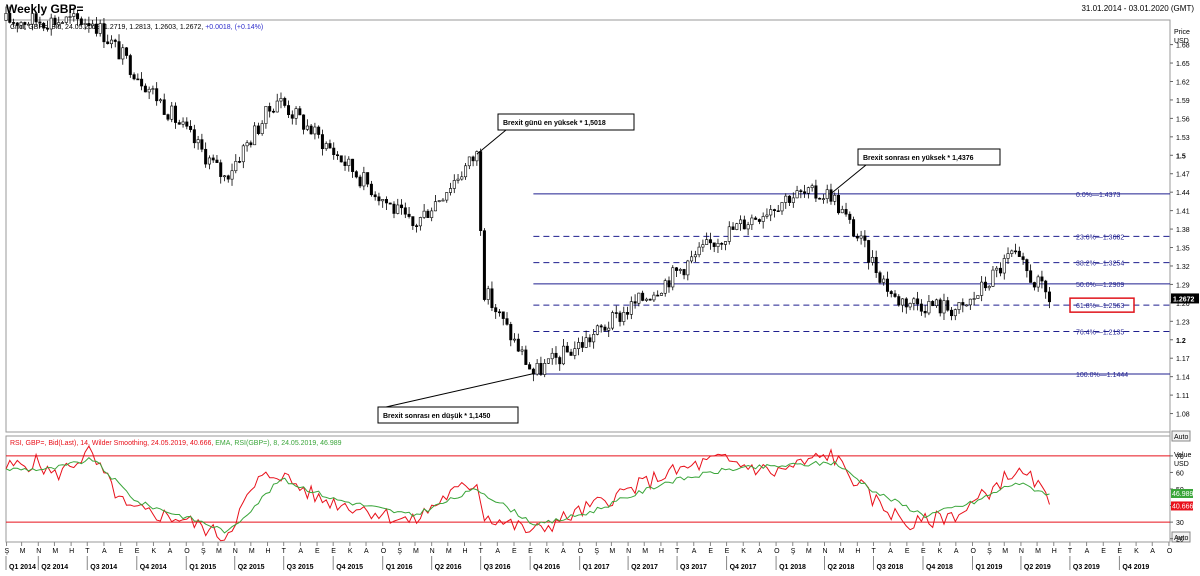 This screenshot has width=1200, height=576. I want to click on price-tick-label: 1.44, so click(1183, 193).